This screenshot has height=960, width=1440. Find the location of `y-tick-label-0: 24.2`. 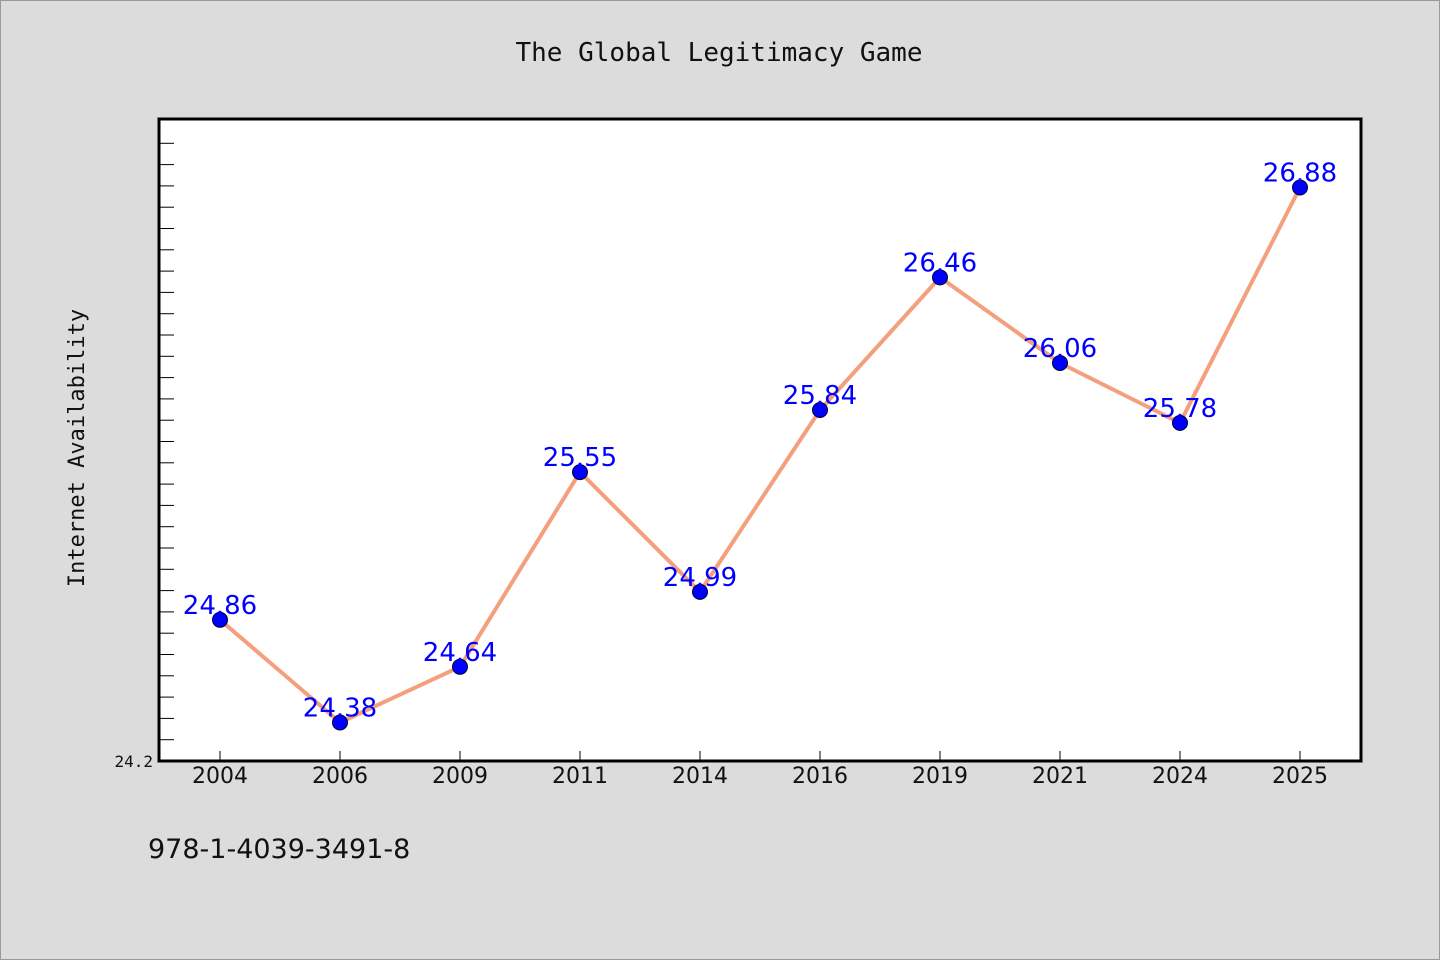

y-tick-label-0: 24.2 is located at coordinates (133, 761).